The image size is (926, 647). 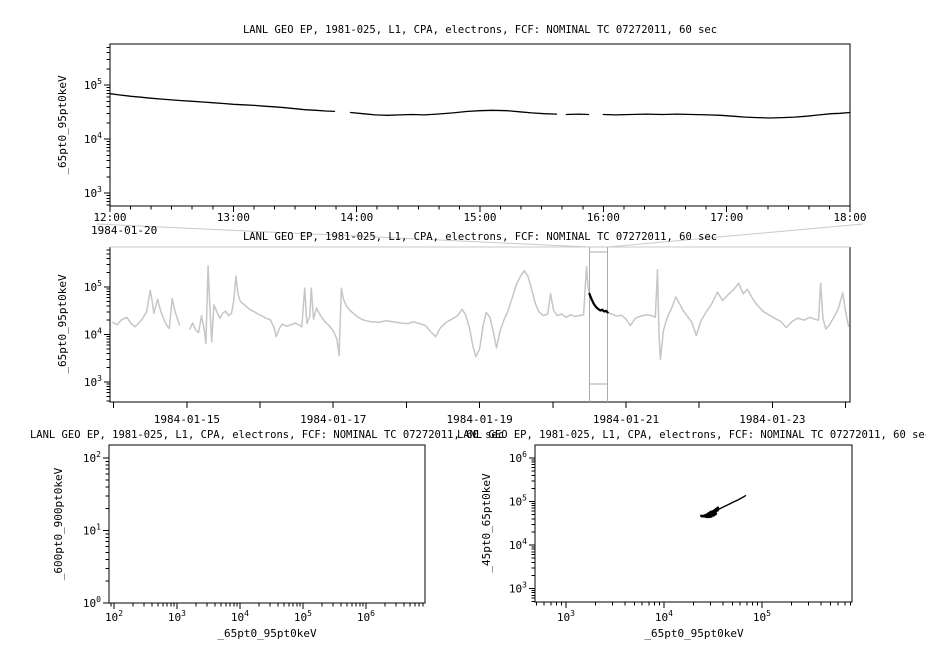 What do you see at coordinates (598, 324) in the screenshot?
I see `zoom-selection-box` at bounding box center [598, 324].